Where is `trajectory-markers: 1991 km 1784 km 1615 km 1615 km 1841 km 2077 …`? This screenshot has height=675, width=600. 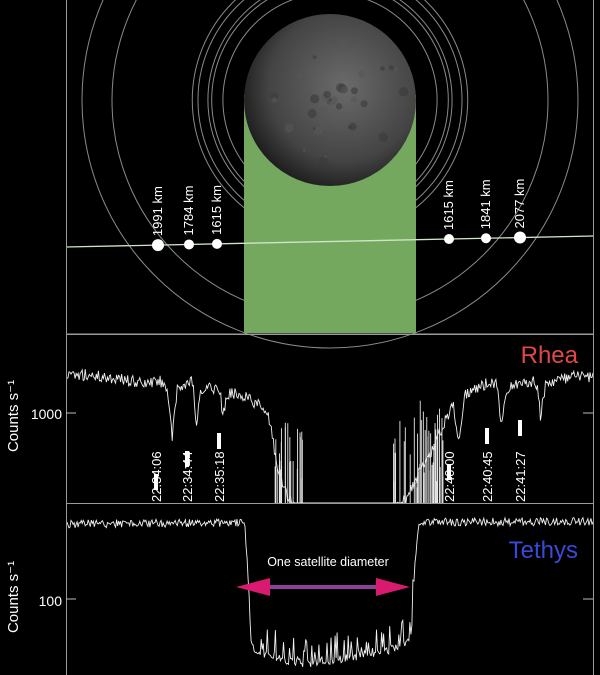 trajectory-markers: 1991 km 1784 km 1615 km 1615 km 1841 km 2077 … is located at coordinates (338, 215).